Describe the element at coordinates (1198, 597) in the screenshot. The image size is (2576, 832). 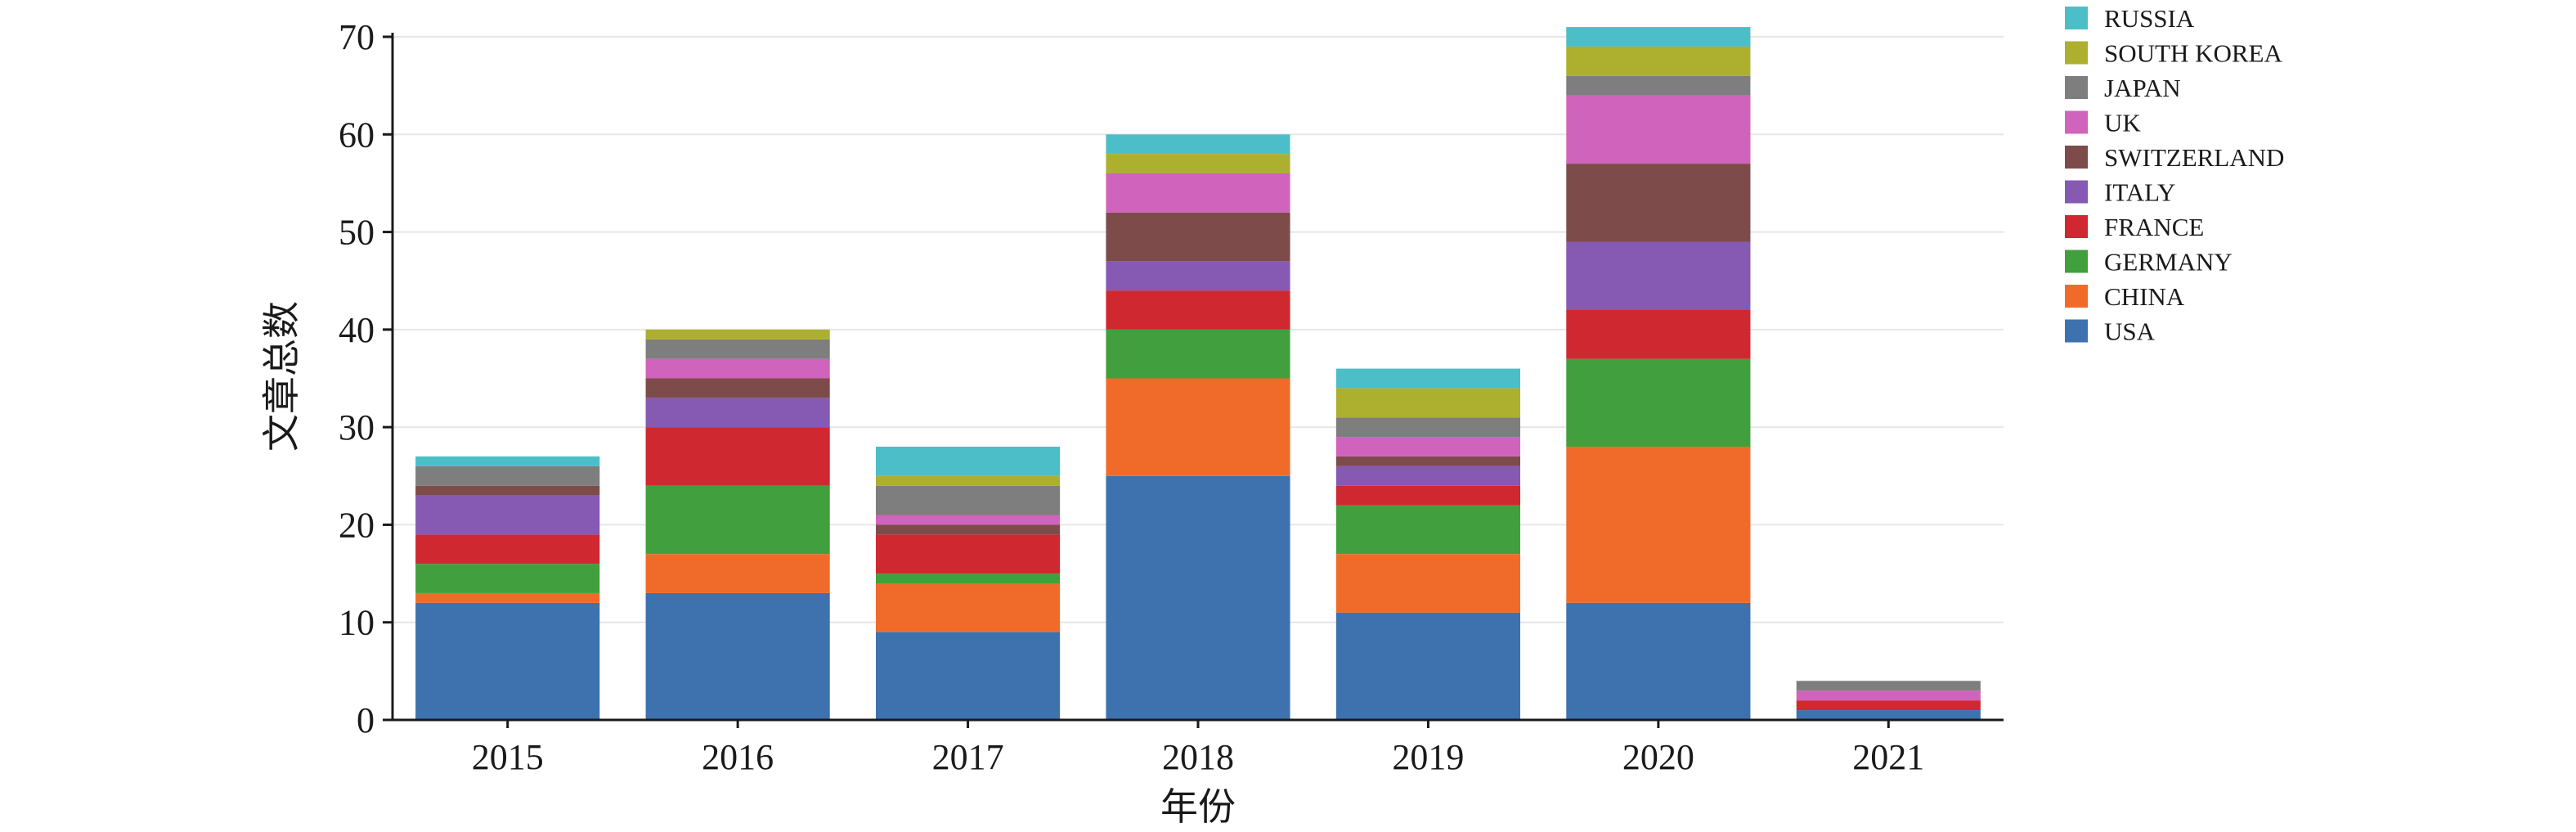
I see `bar-segment-usa-2018` at that location.